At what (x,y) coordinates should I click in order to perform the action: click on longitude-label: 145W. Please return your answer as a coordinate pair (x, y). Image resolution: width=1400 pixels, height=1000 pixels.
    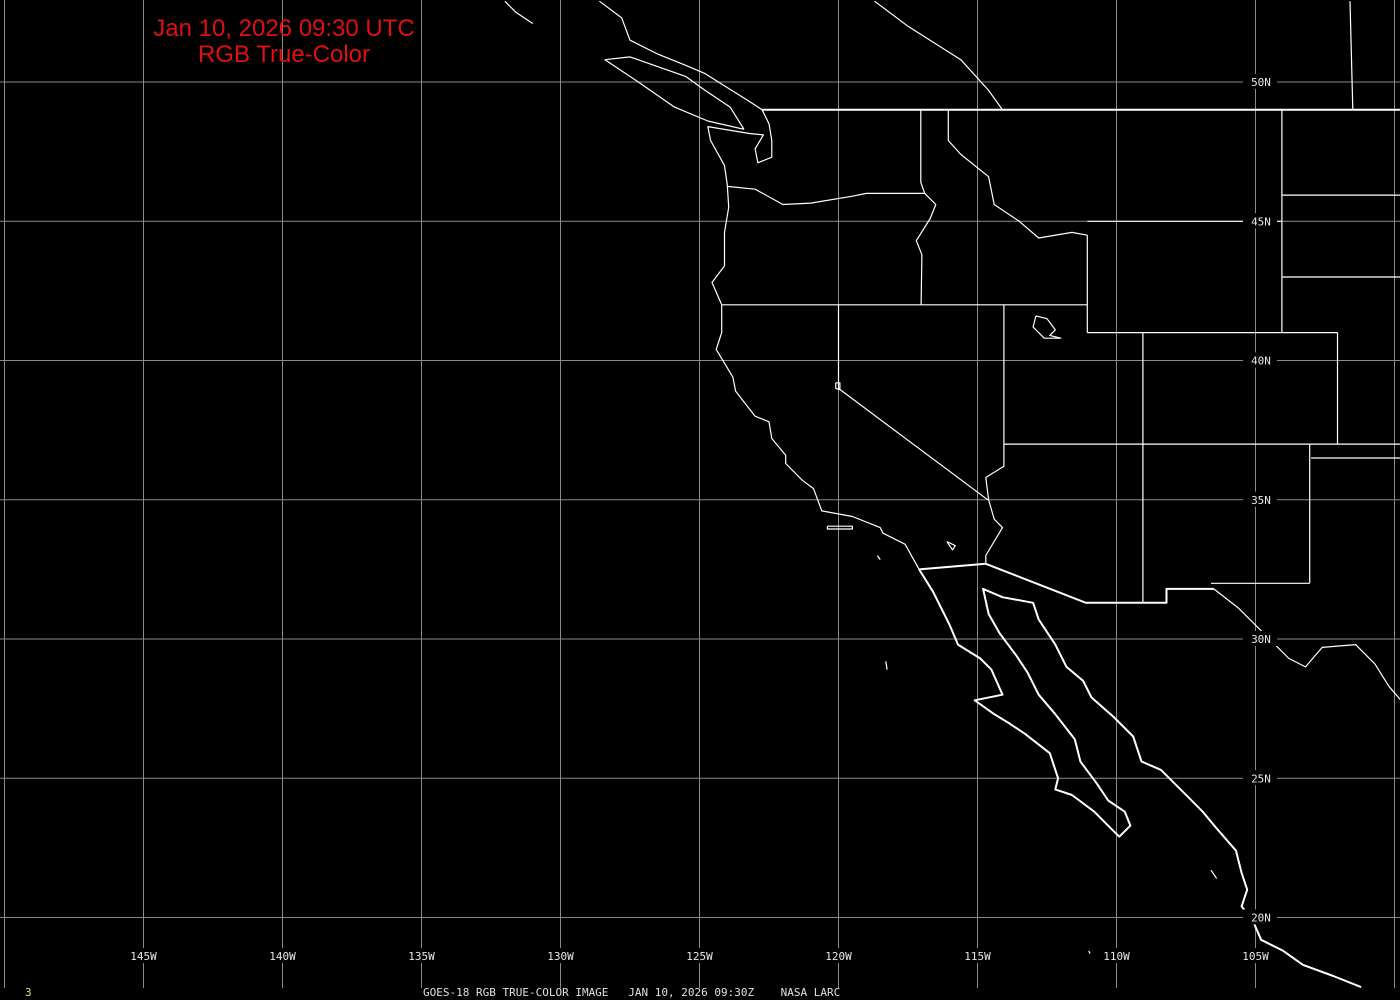
    Looking at the image, I should click on (143, 956).